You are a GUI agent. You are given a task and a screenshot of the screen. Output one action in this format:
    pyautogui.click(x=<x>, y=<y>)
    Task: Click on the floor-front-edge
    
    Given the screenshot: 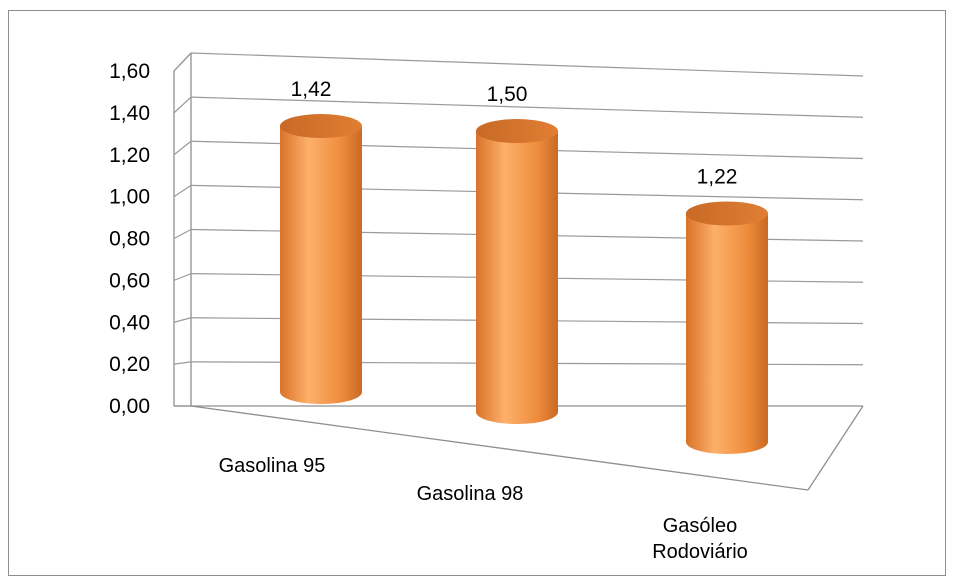 What is the action you would take?
    pyautogui.click(x=499, y=448)
    